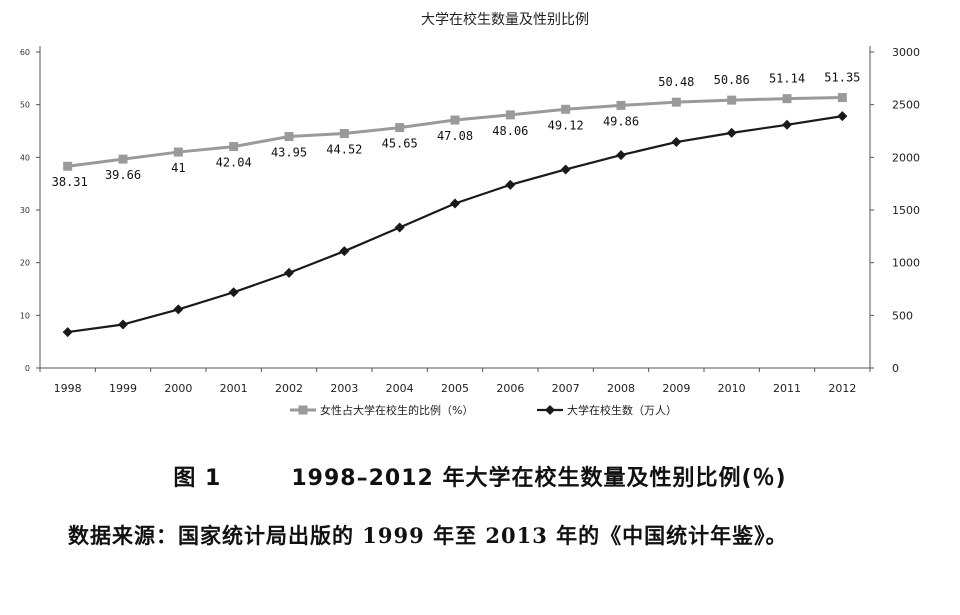  Describe the element at coordinates (787, 388) in the screenshot. I see `x-axis-tick-label: 2011` at that location.